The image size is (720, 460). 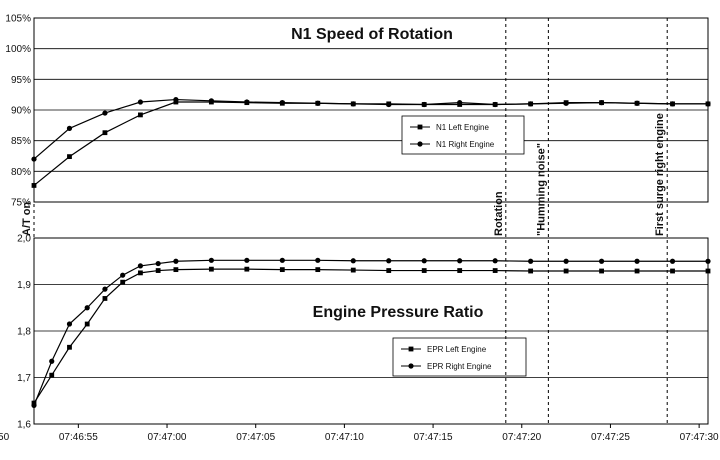 I want to click on y-tick-label: 90%, so click(x=21, y=111).